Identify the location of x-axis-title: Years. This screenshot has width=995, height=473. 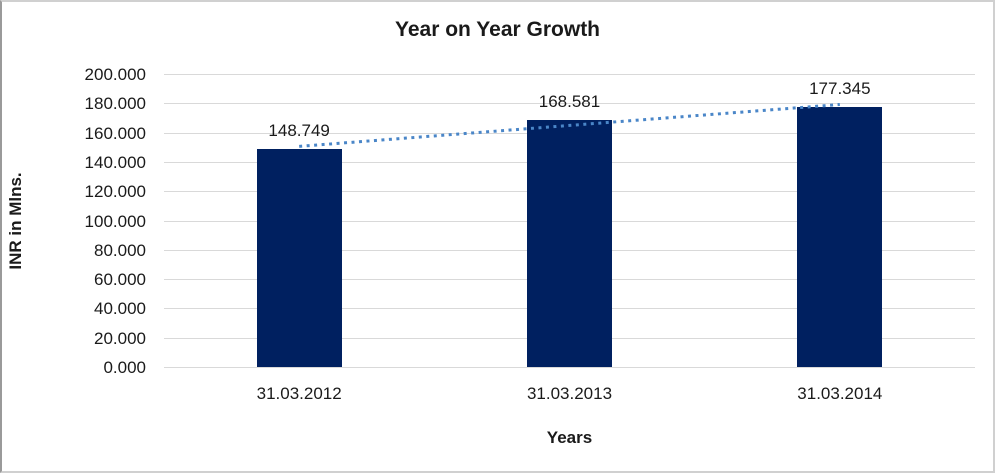
(569, 437).